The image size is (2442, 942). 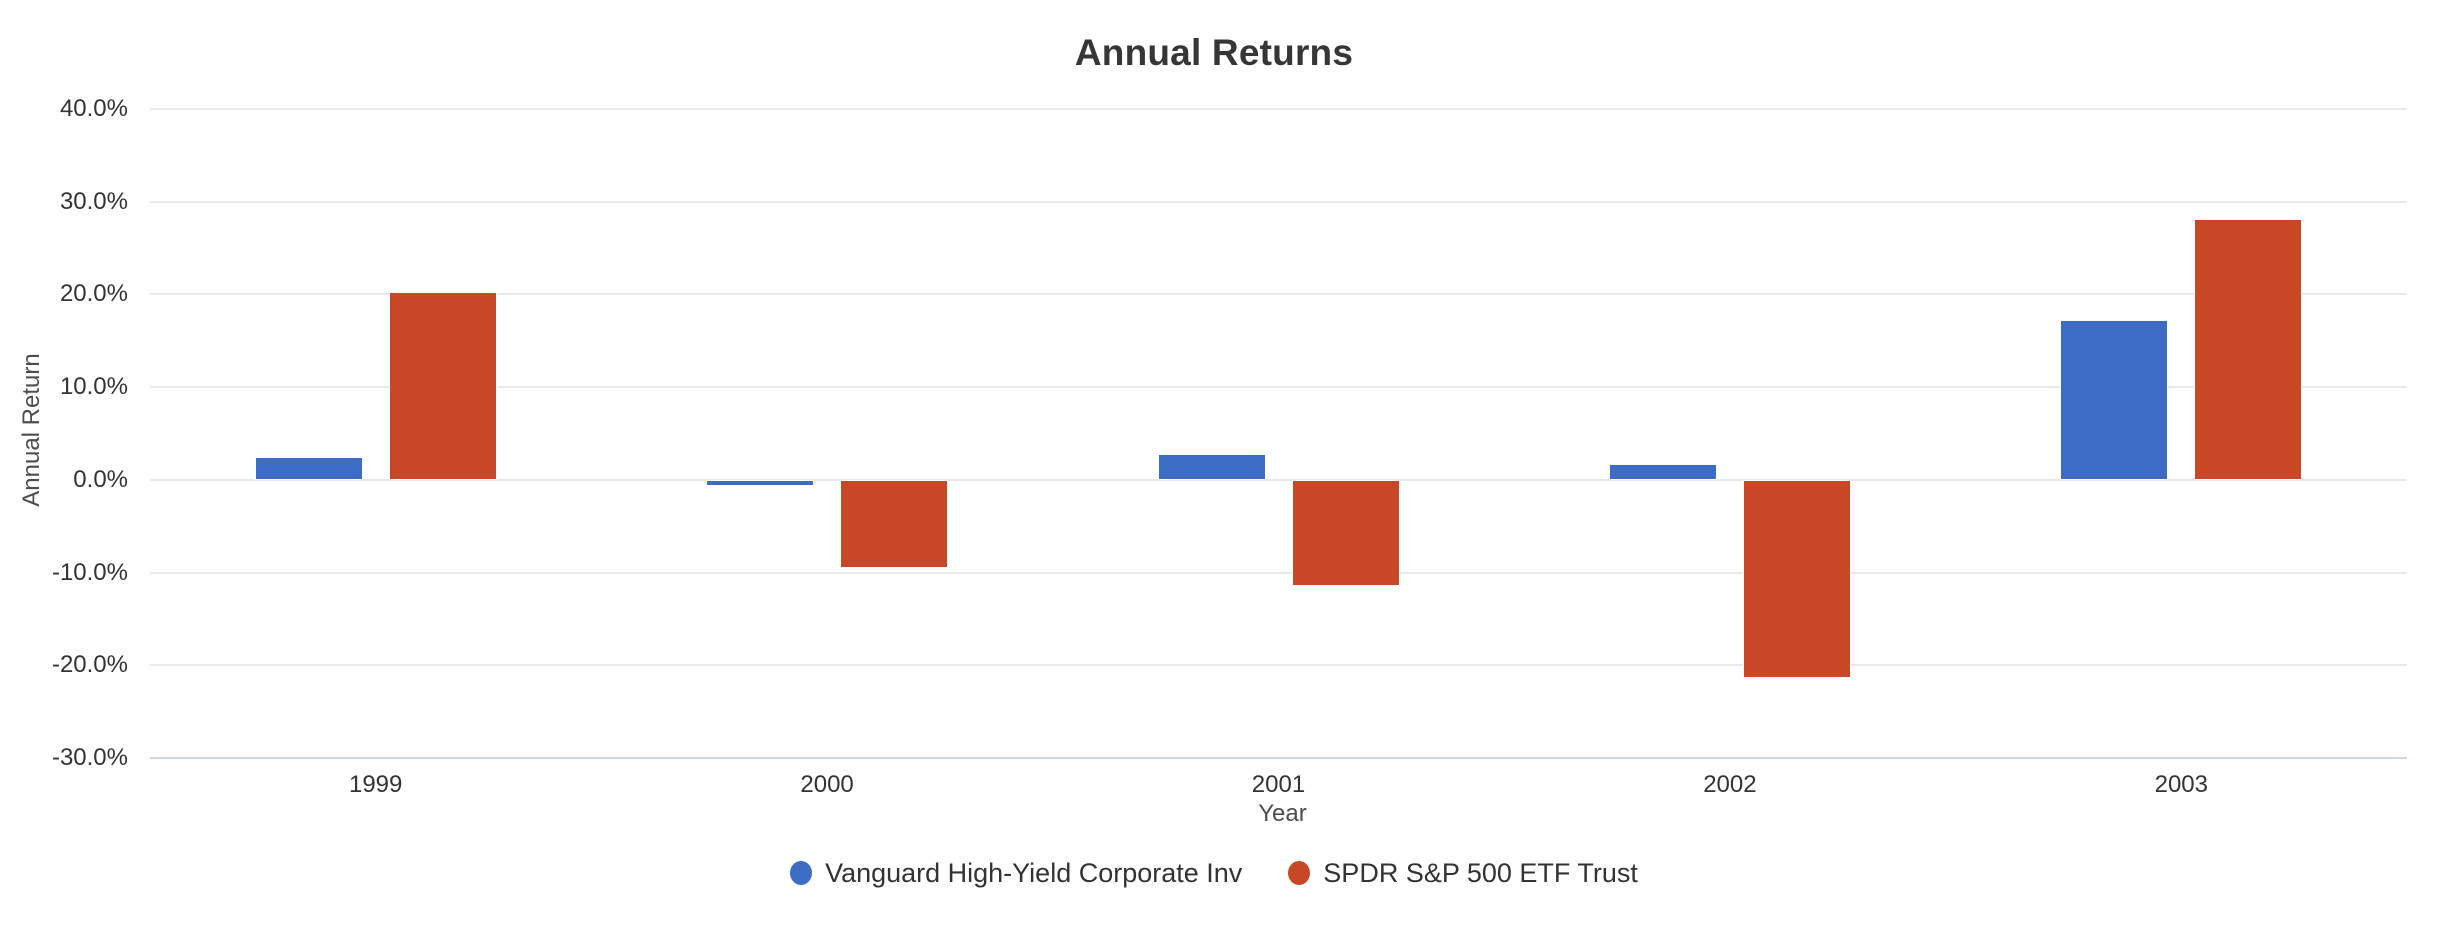 What do you see at coordinates (93, 108) in the screenshot?
I see `y-tick-label: 40.0%` at bounding box center [93, 108].